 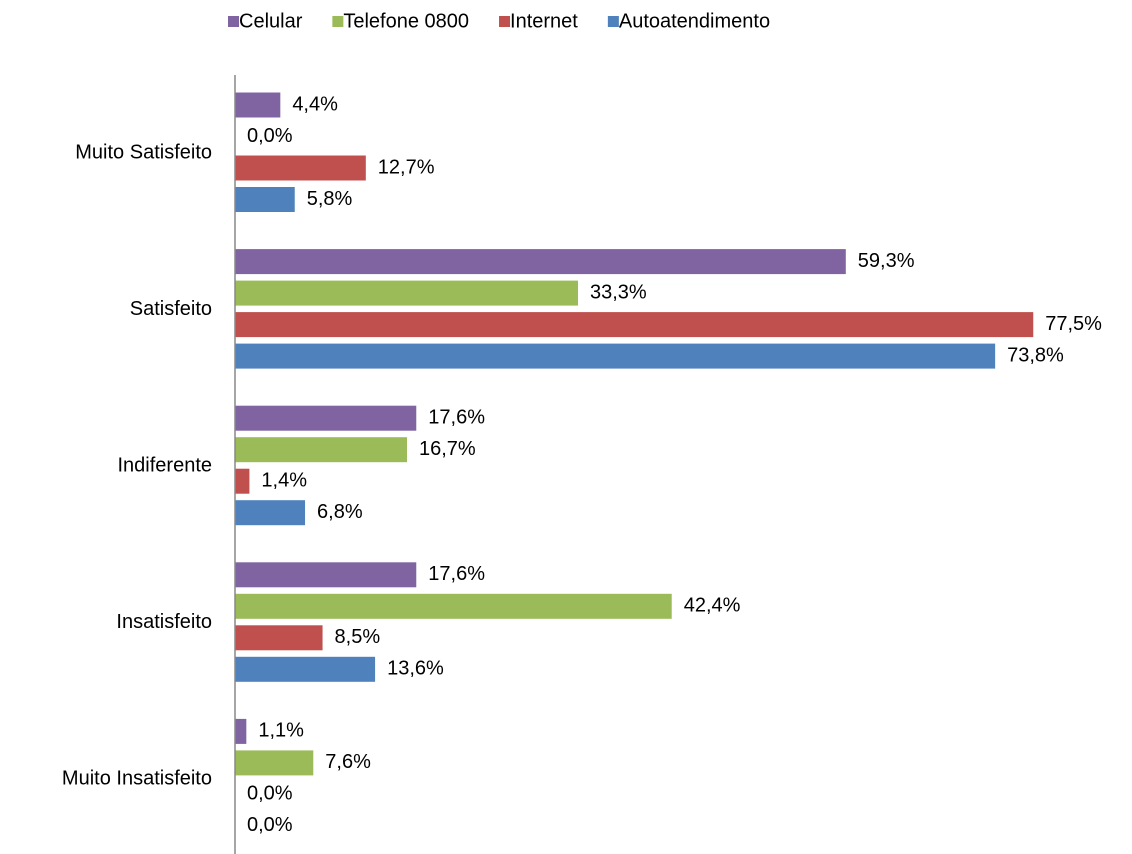 I want to click on legend-label: Internet, so click(x=544, y=21).